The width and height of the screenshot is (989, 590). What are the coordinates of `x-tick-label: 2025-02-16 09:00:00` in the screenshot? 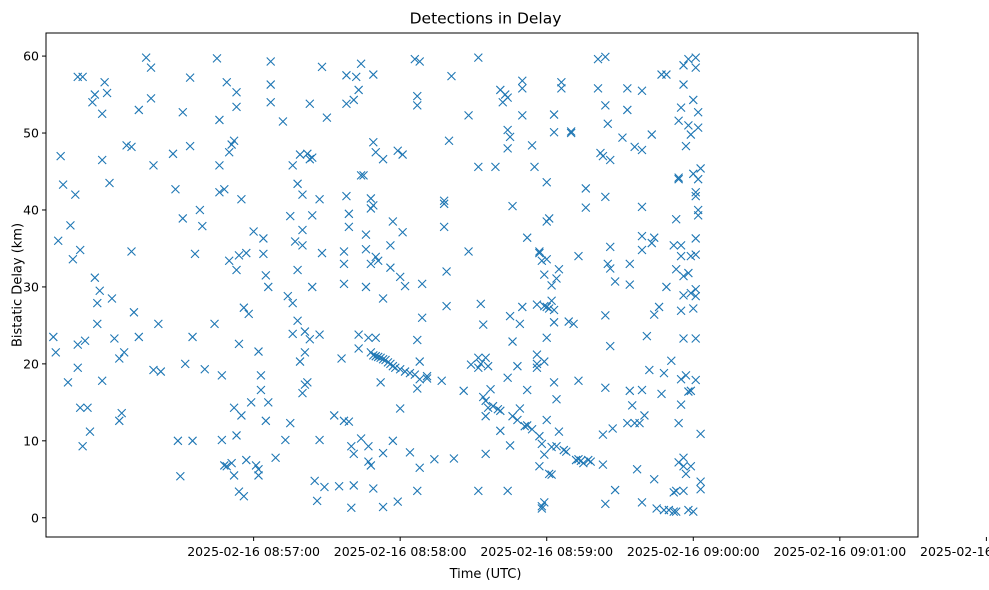 It's located at (693, 551).